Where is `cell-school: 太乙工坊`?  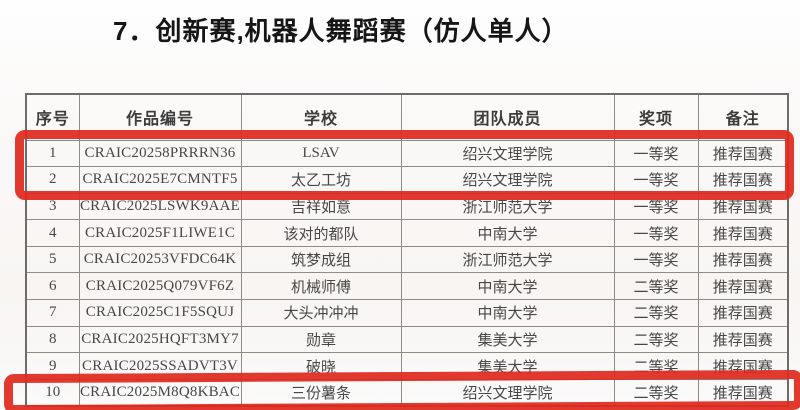
cell-school: 太乙工坊 is located at coordinates (321, 180).